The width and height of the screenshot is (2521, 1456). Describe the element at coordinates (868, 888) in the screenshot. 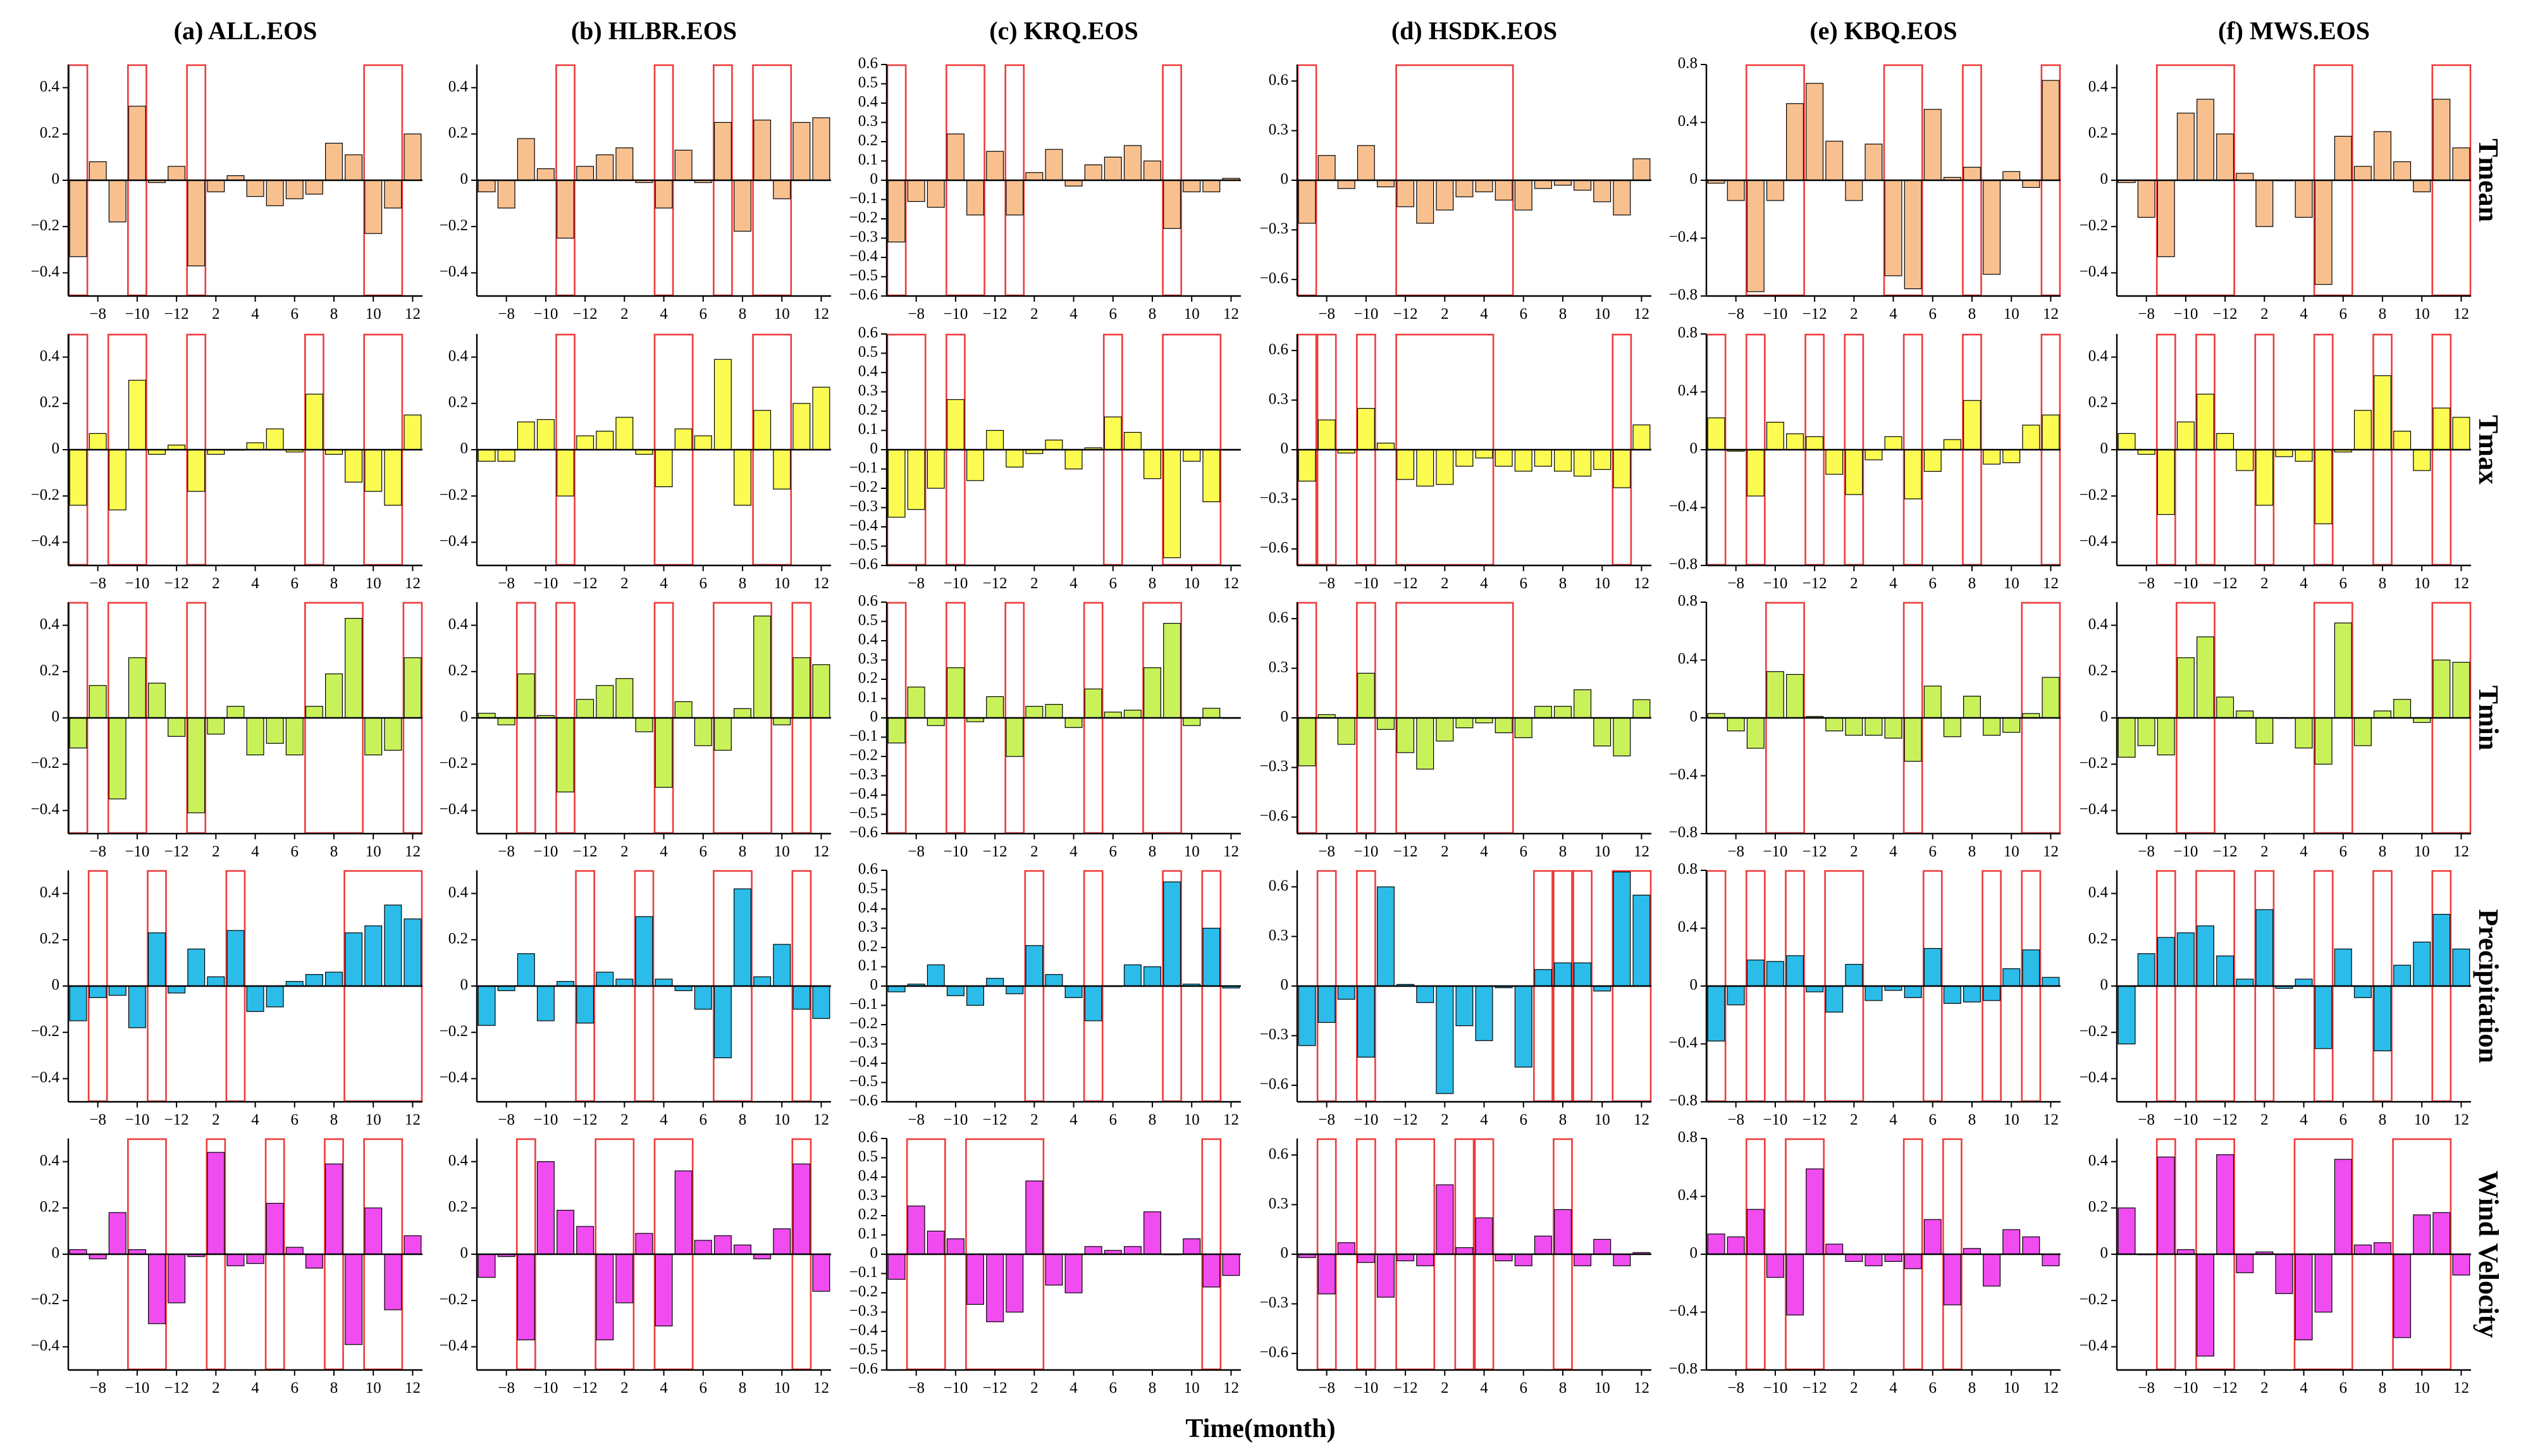

I see `y-tick-label: 0.5` at that location.